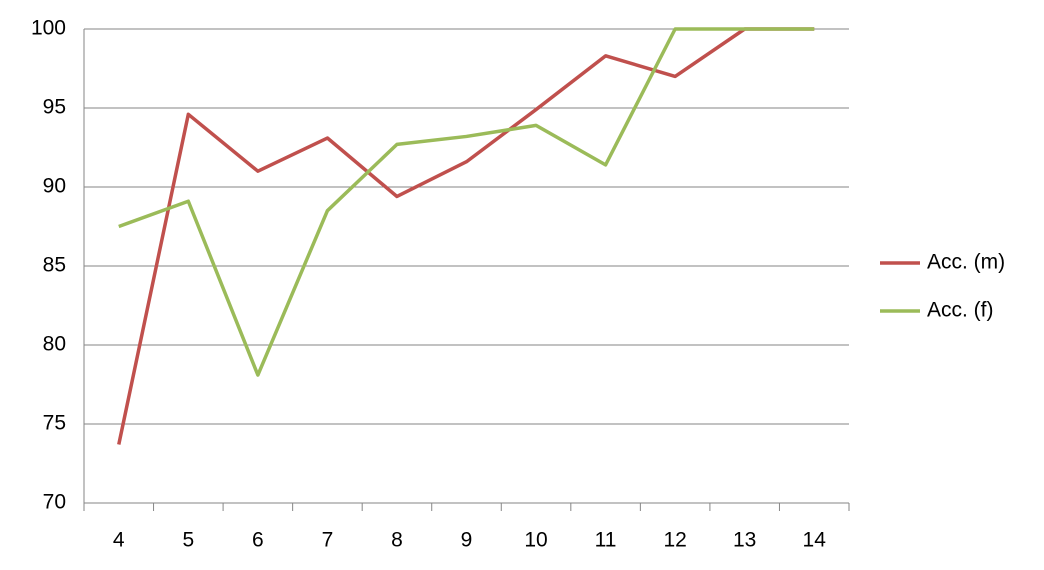 The height and width of the screenshot is (570, 1044). What do you see at coordinates (188, 540) in the screenshot?
I see `x-tick-label: 5` at bounding box center [188, 540].